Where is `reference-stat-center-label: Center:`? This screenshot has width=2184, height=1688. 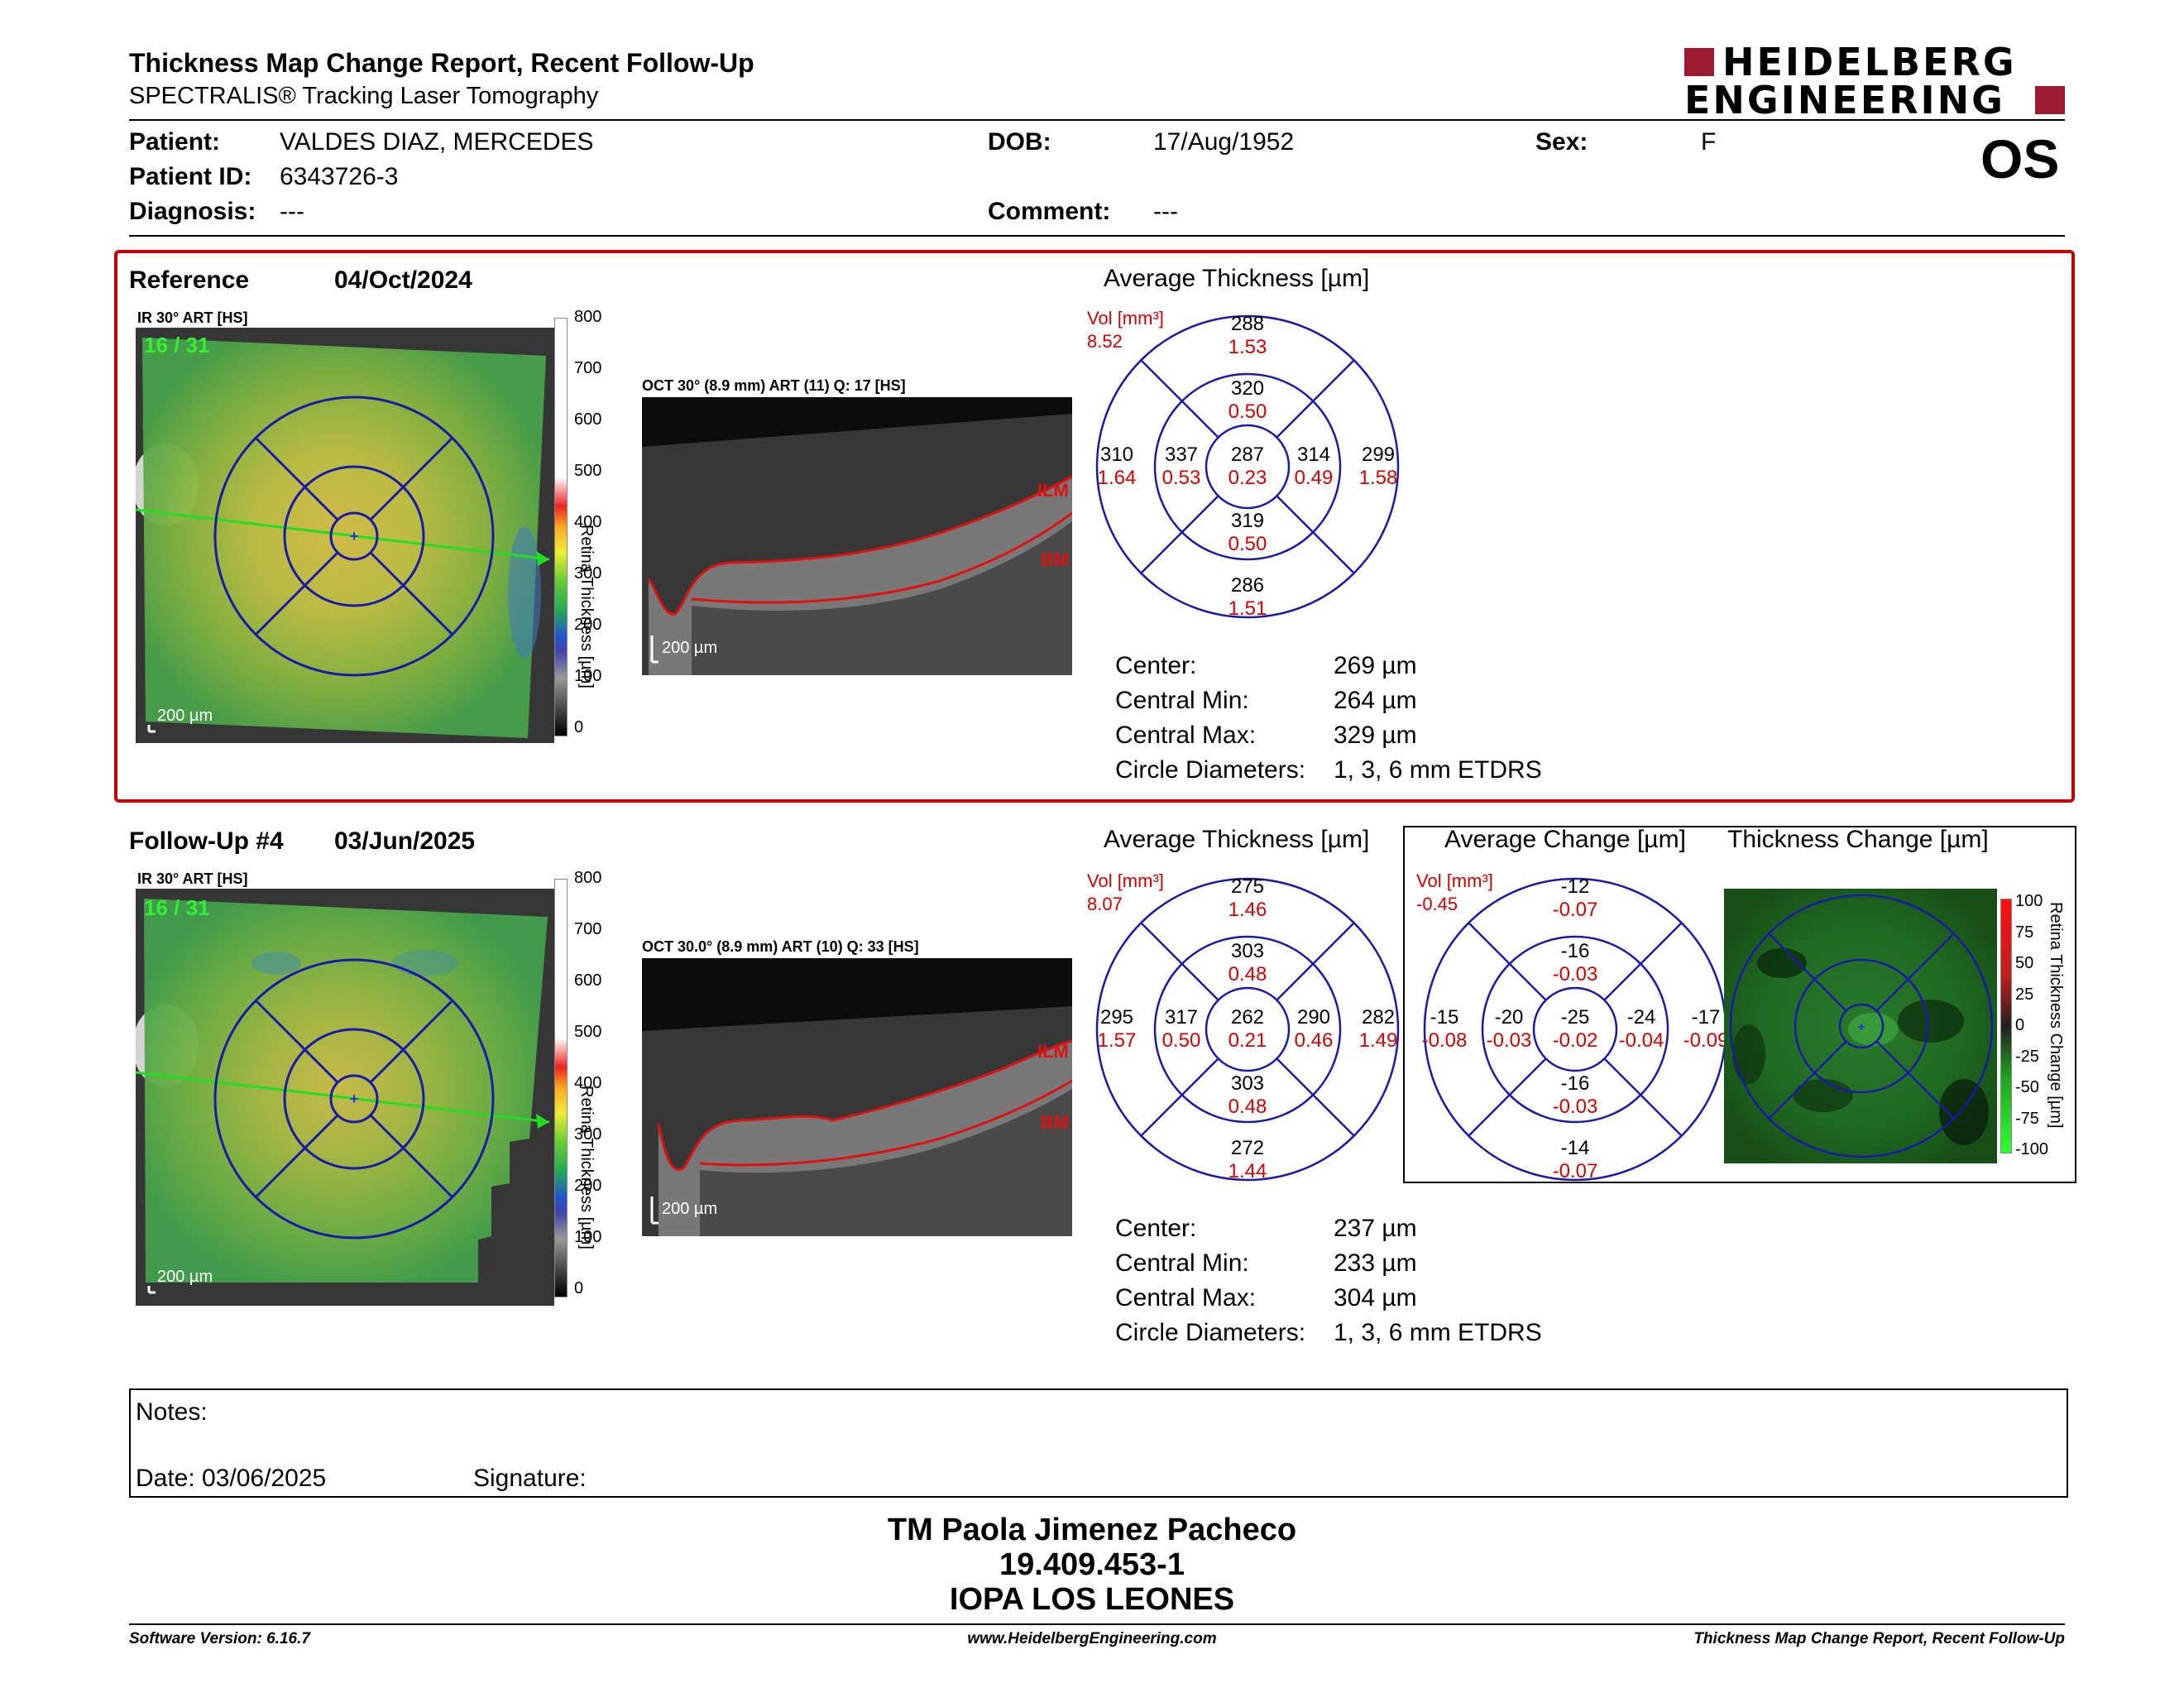
reference-stat-center-label: Center: is located at coordinates (1156, 665).